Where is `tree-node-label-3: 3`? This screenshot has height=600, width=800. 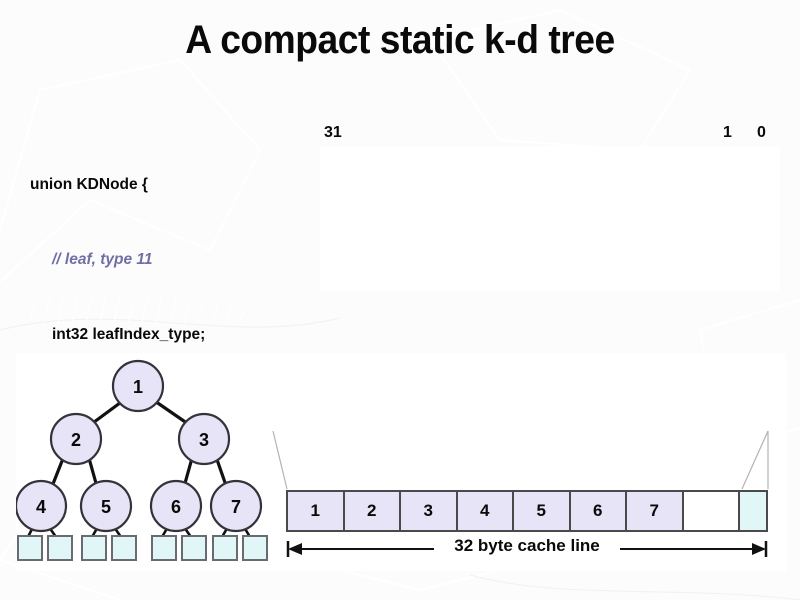
tree-node-label-3: 3 is located at coordinates (204, 440).